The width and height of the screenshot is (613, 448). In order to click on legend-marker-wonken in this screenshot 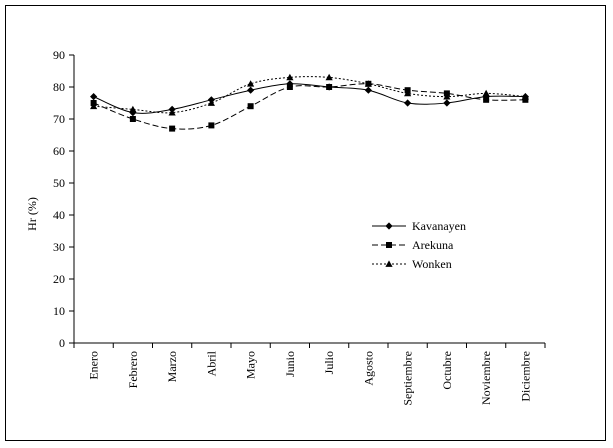, I will do `click(389, 263)`.